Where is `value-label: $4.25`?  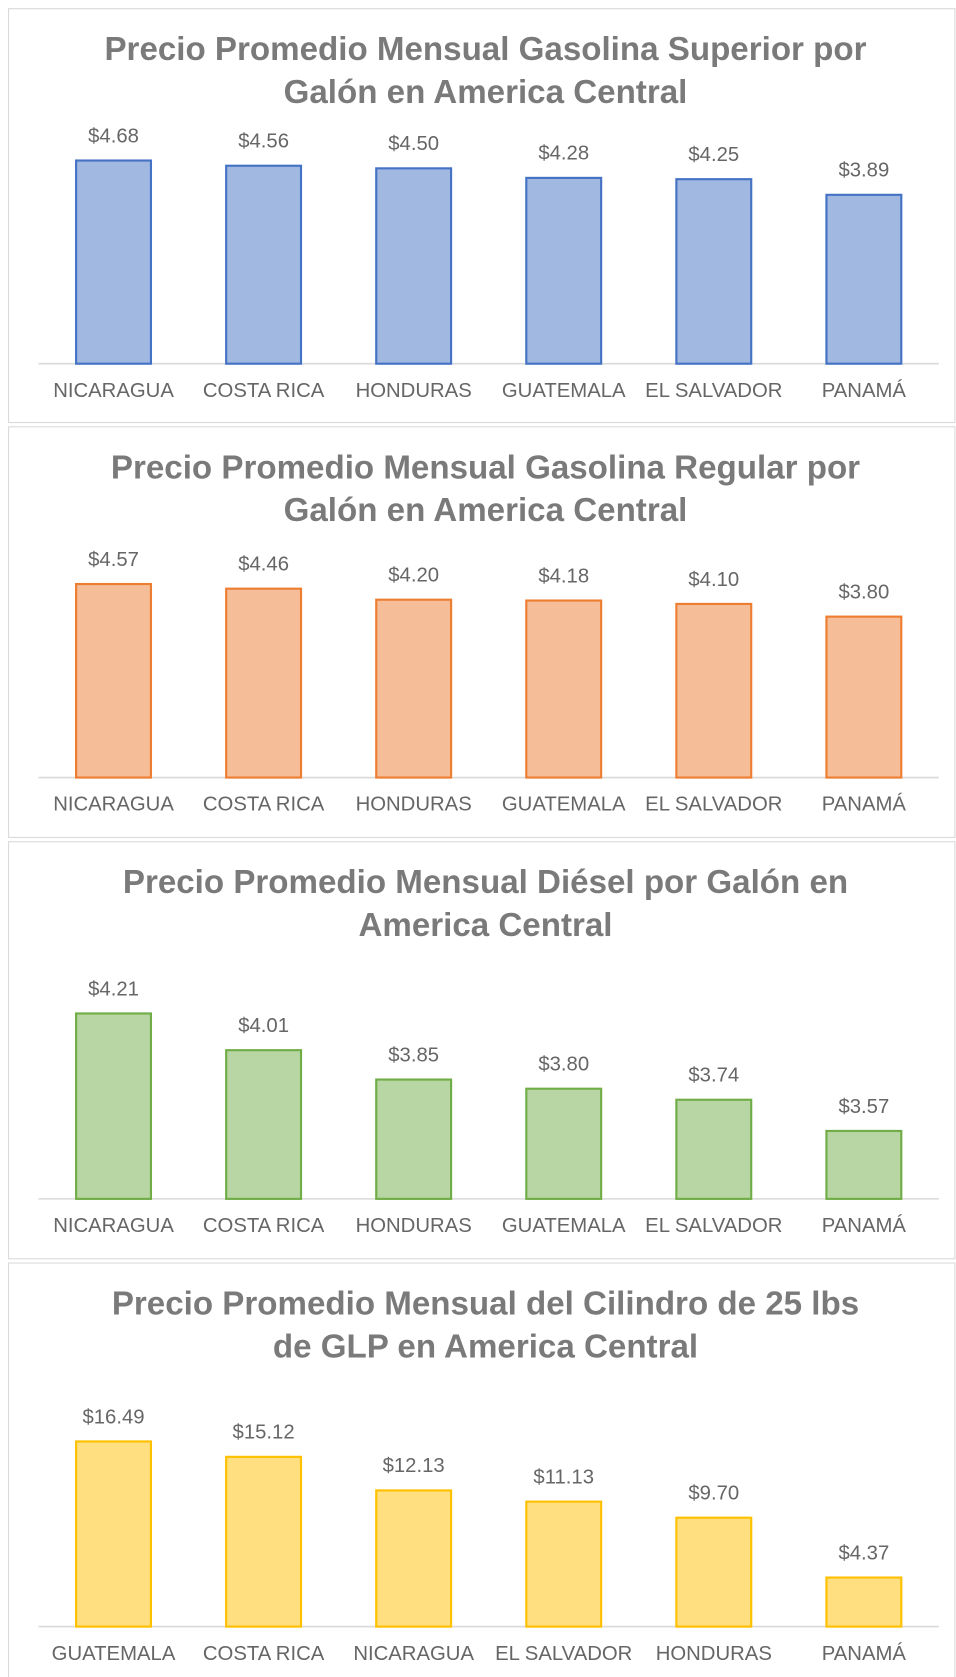
value-label: $4.25 is located at coordinates (713, 155).